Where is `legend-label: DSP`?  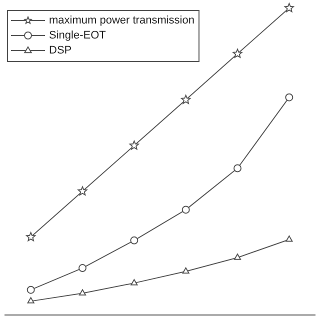
legend-label: DSP is located at coordinates (60, 50).